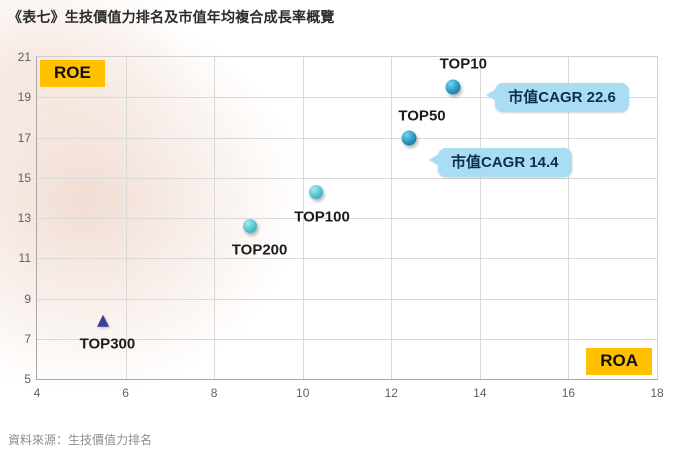 The height and width of the screenshot is (453, 683). Describe the element at coordinates (463, 64) in the screenshot. I see `point-label: TOP10` at that location.